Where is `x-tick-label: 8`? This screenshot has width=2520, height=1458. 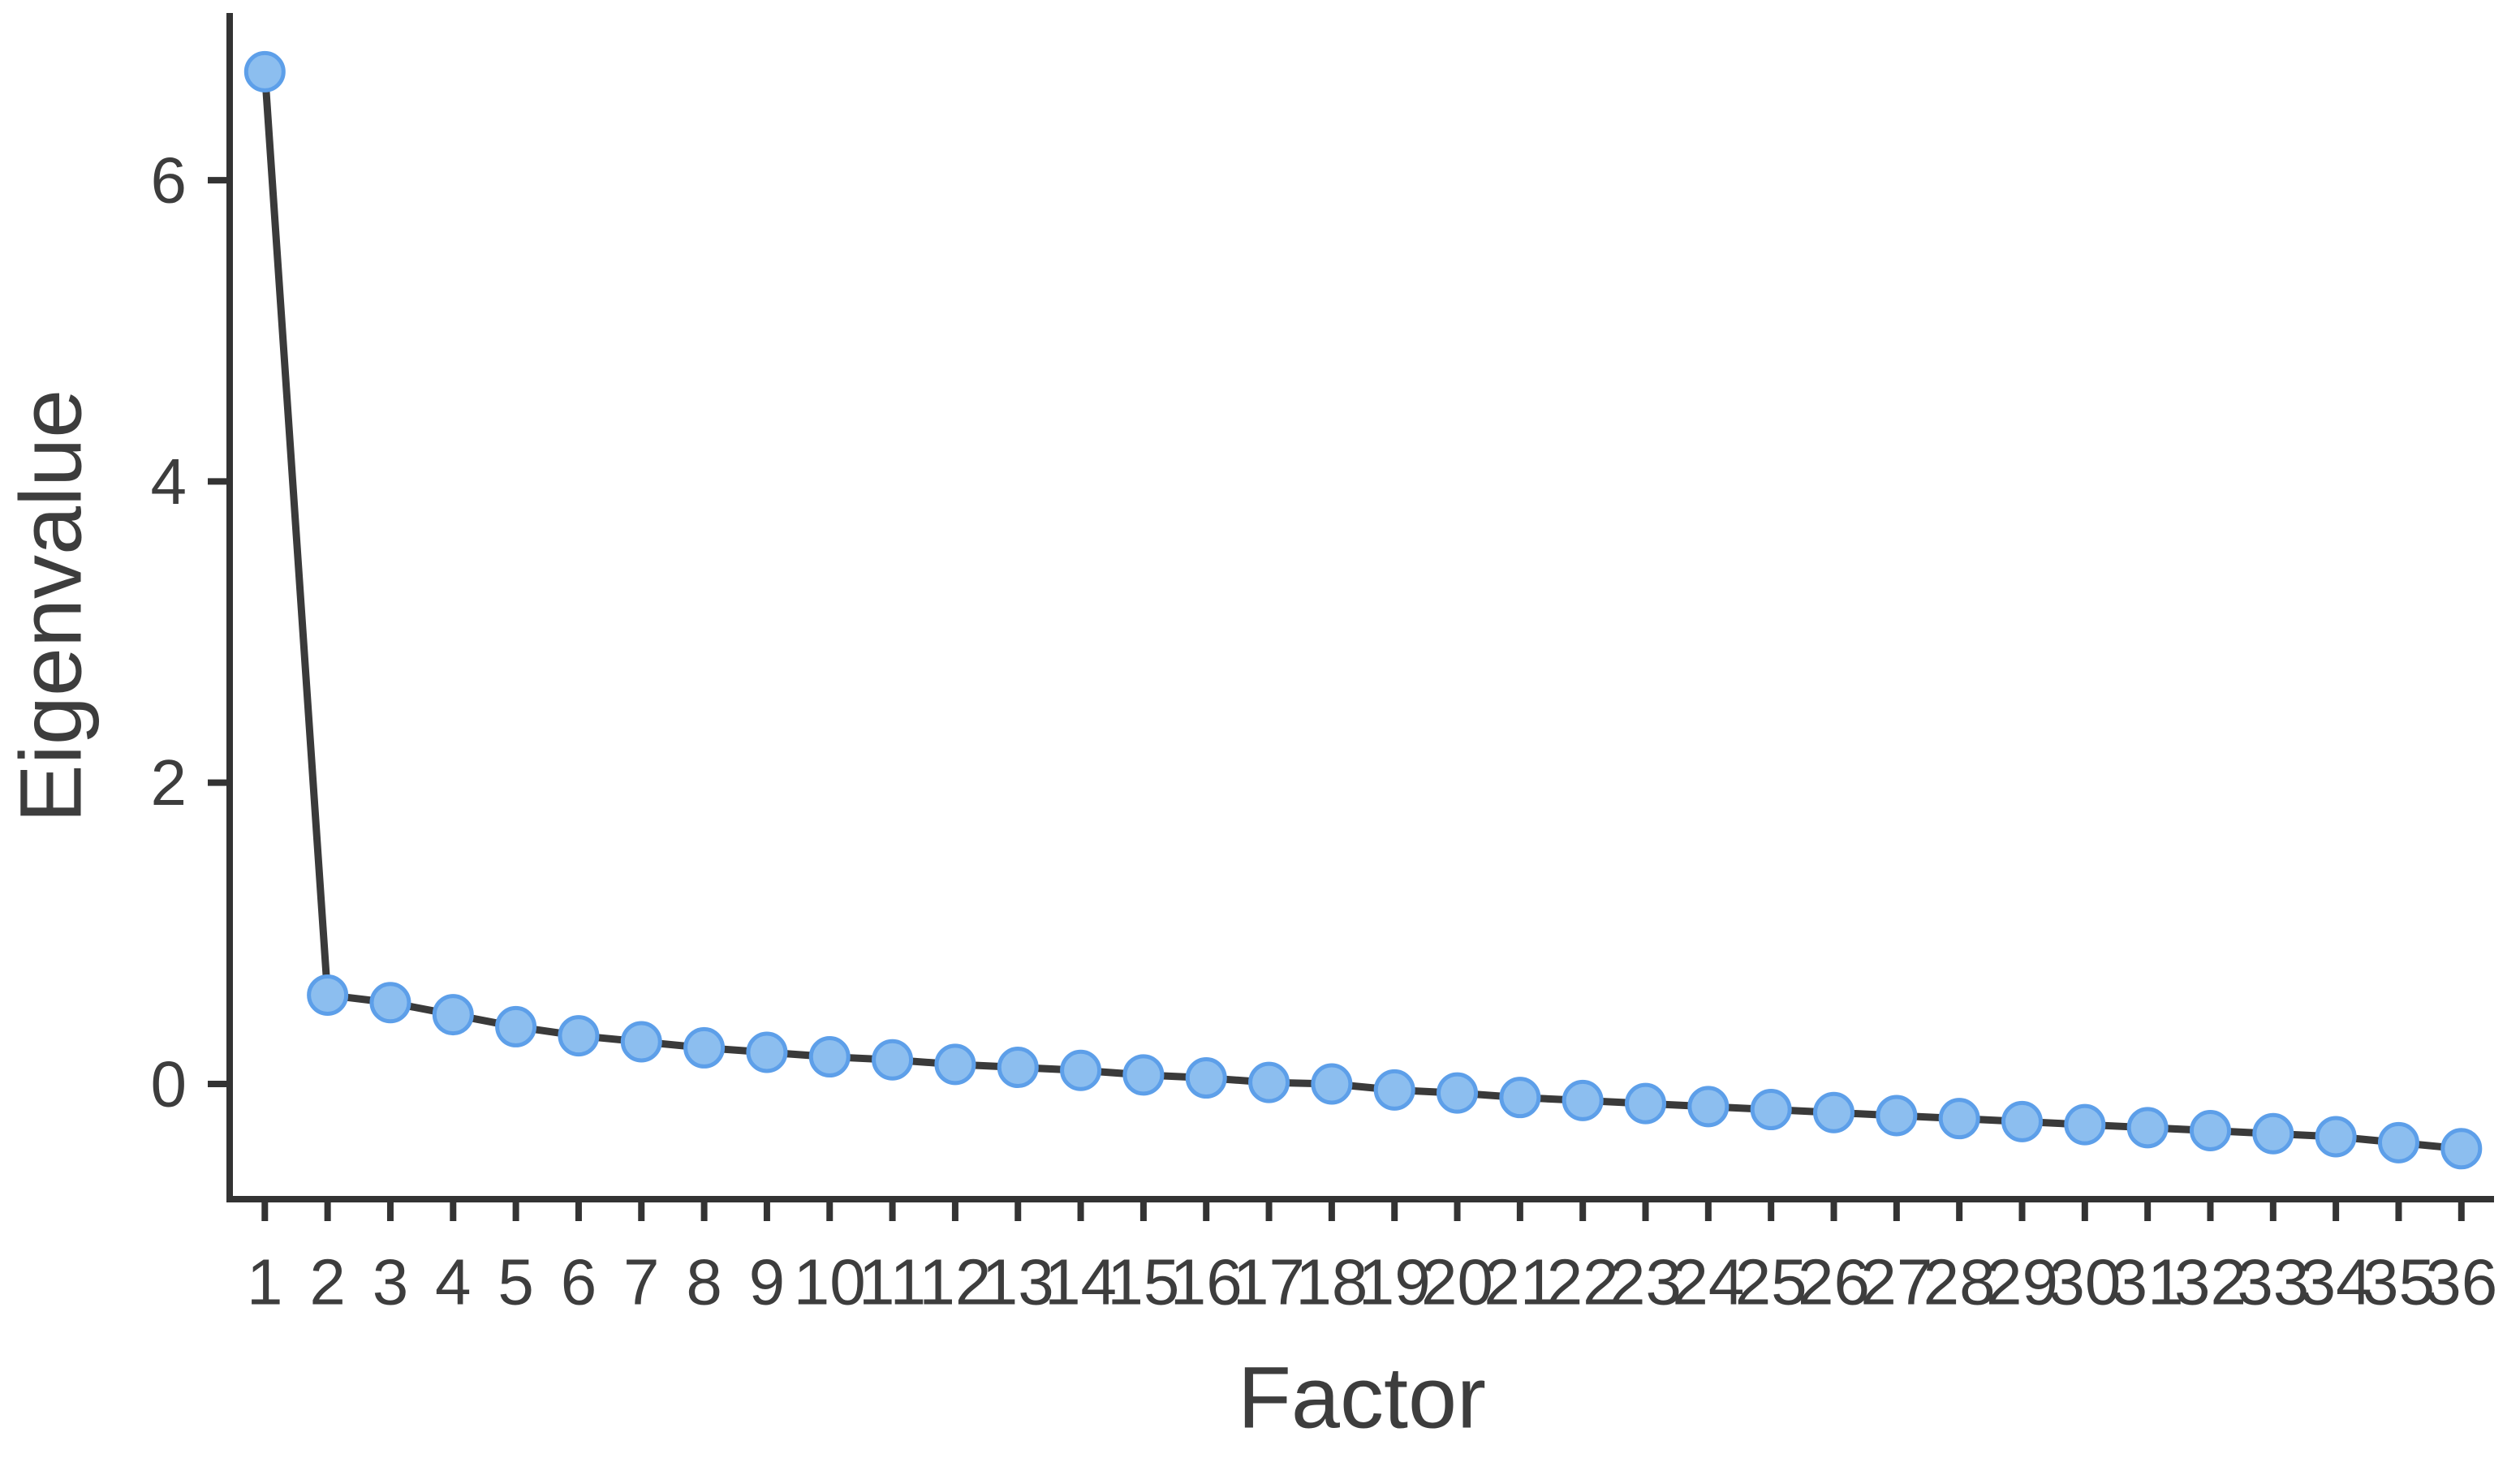
x-tick-label: 8 is located at coordinates (704, 1282).